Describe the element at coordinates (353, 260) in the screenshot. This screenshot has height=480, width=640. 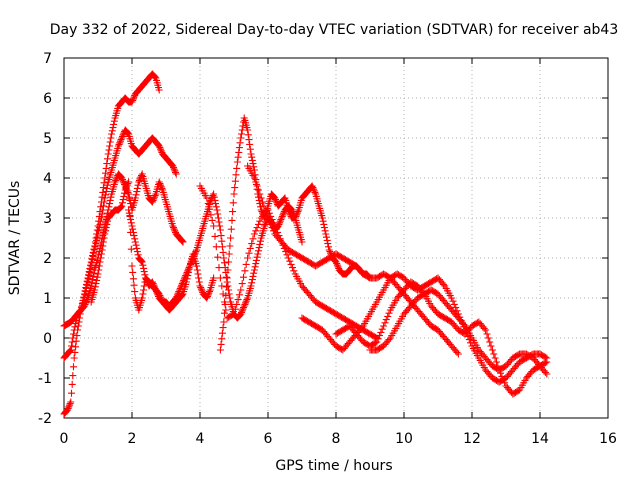
I see `series-trace-h` at that location.